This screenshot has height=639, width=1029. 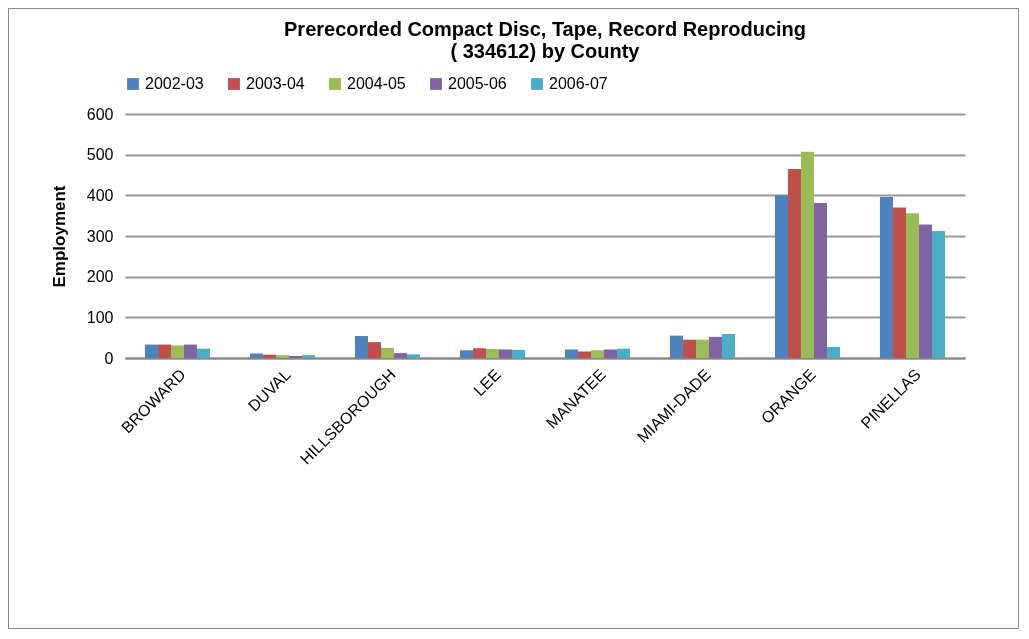 What do you see at coordinates (100, 155) in the screenshot?
I see `y-tick-label: 500` at bounding box center [100, 155].